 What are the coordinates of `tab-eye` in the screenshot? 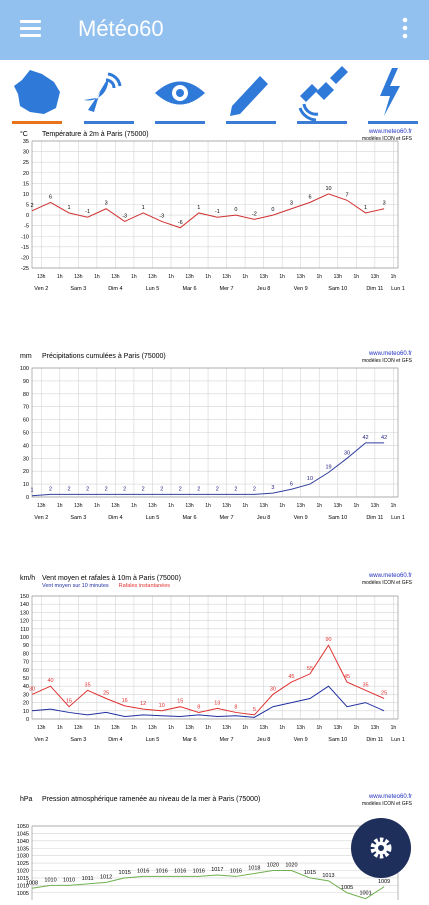 It's located at (180, 103).